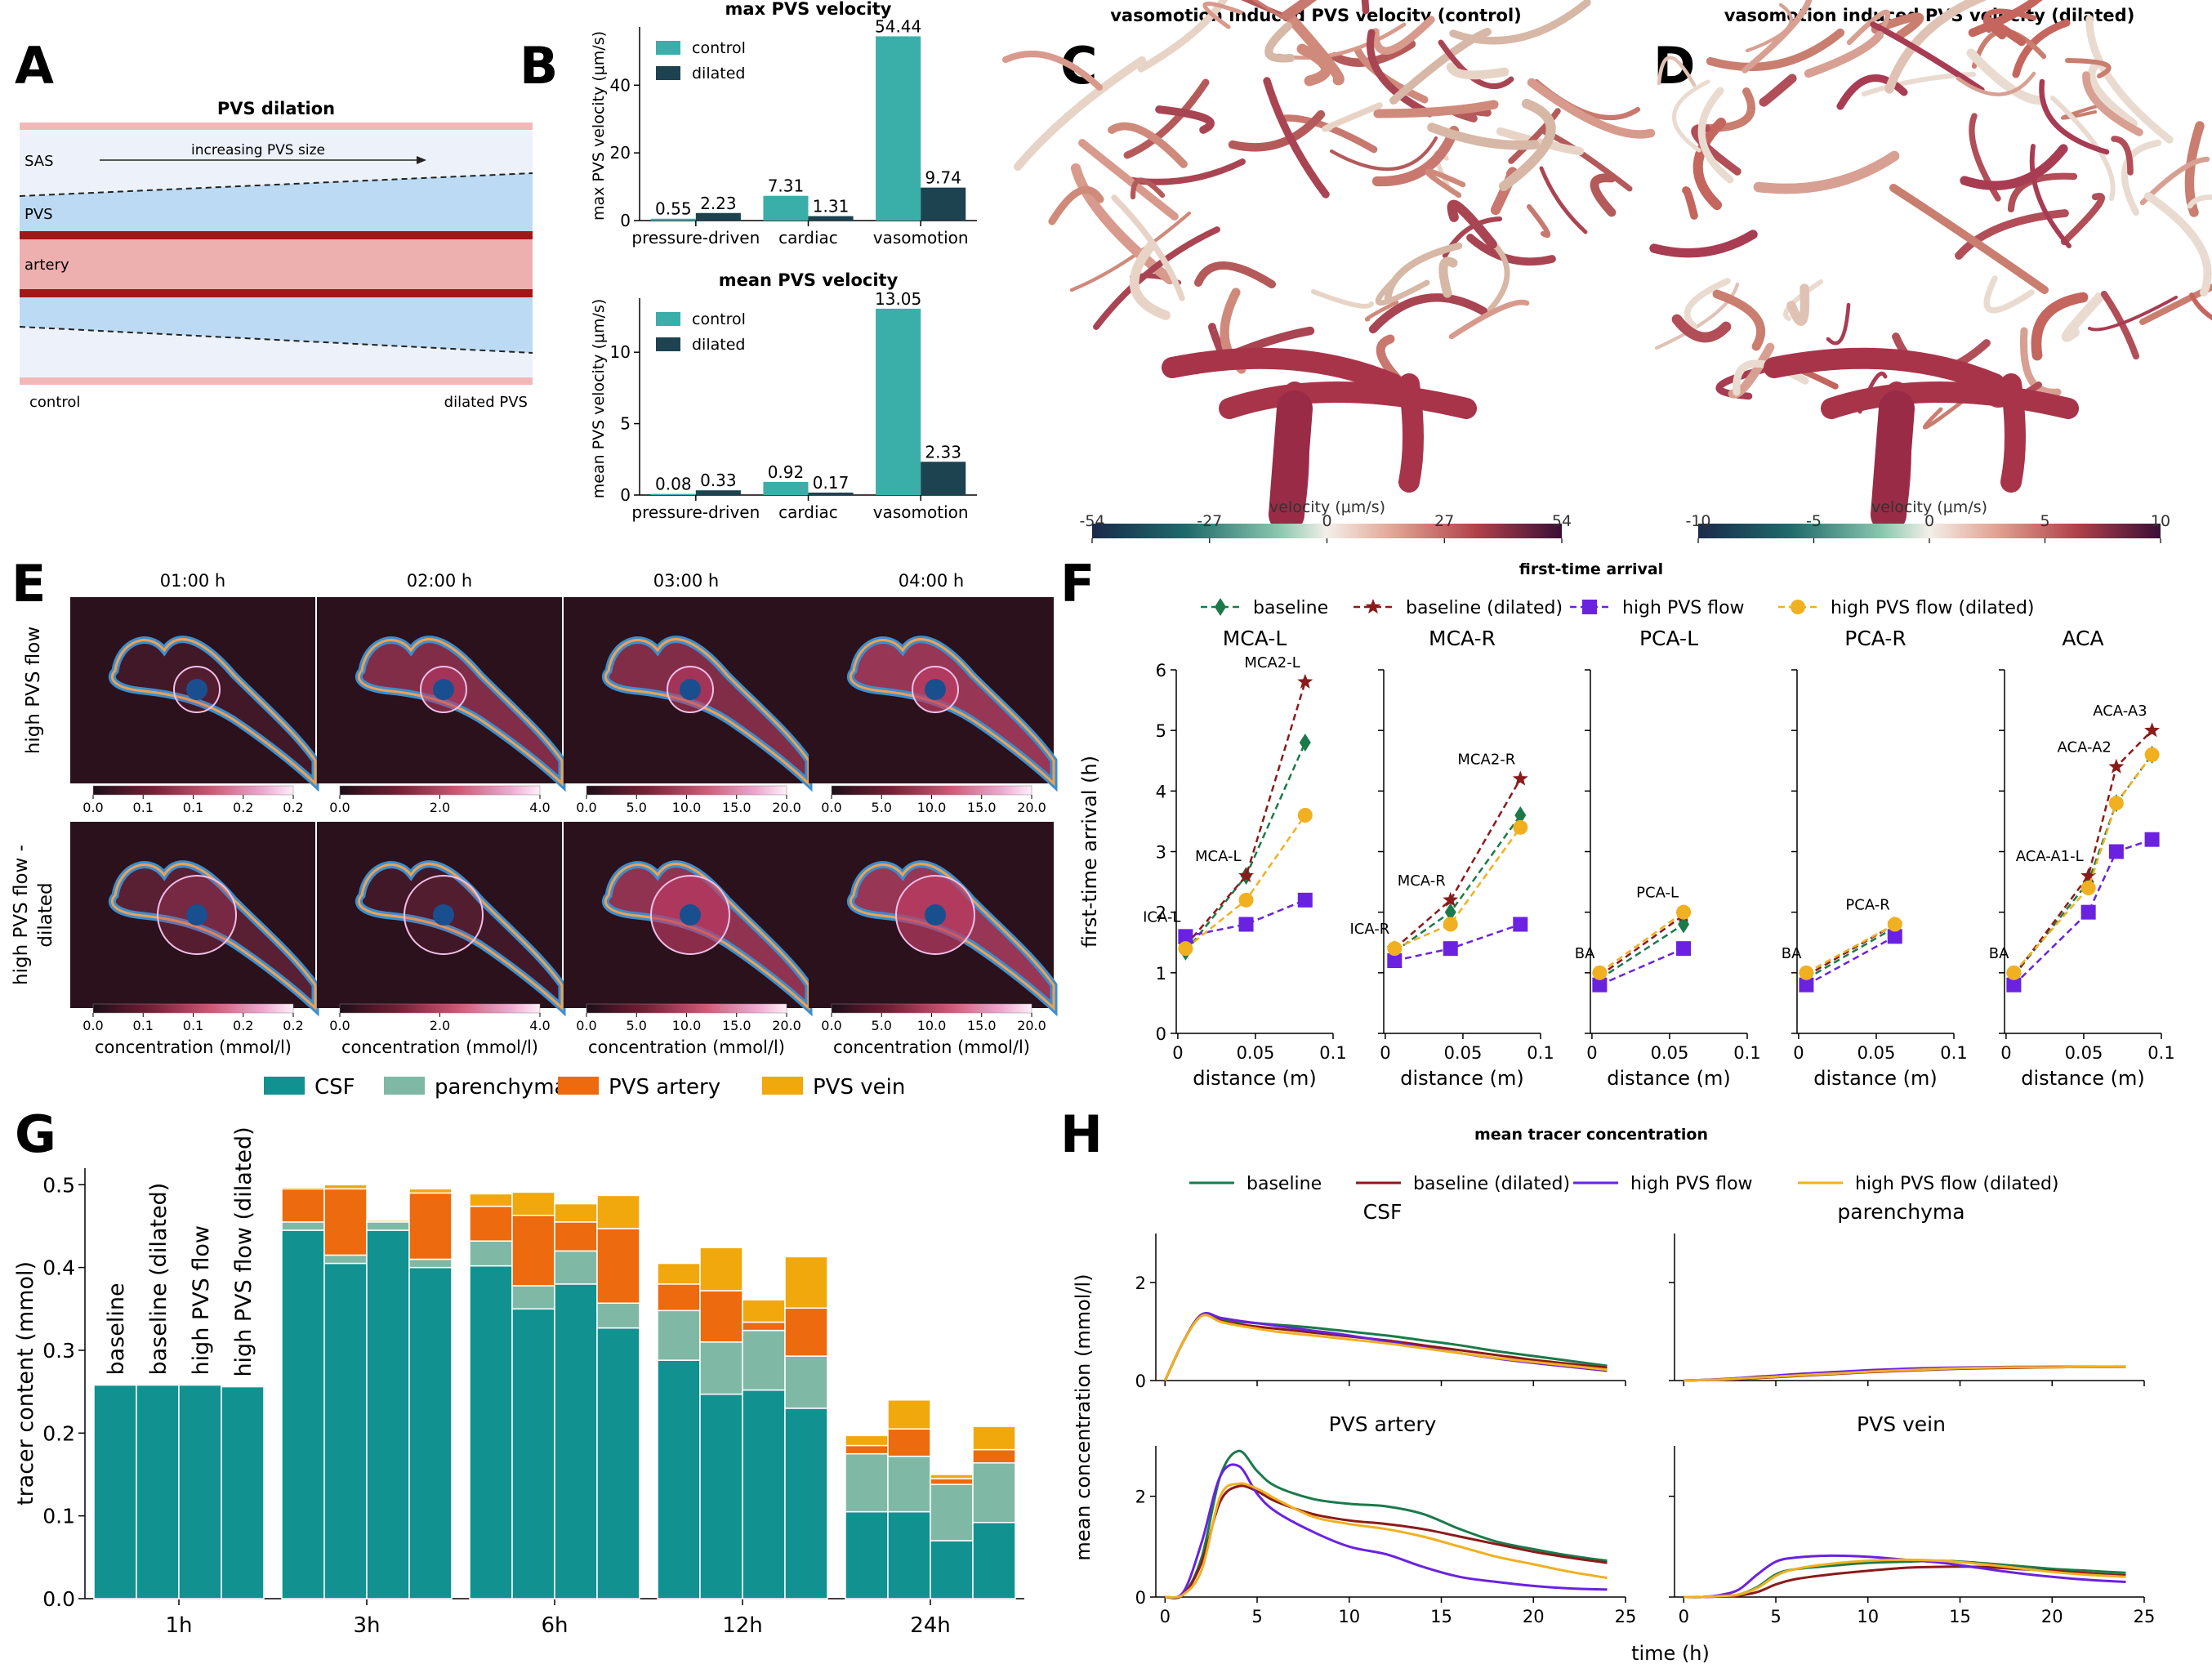  I want to click on panel-letter-h: H, so click(1081, 1134).